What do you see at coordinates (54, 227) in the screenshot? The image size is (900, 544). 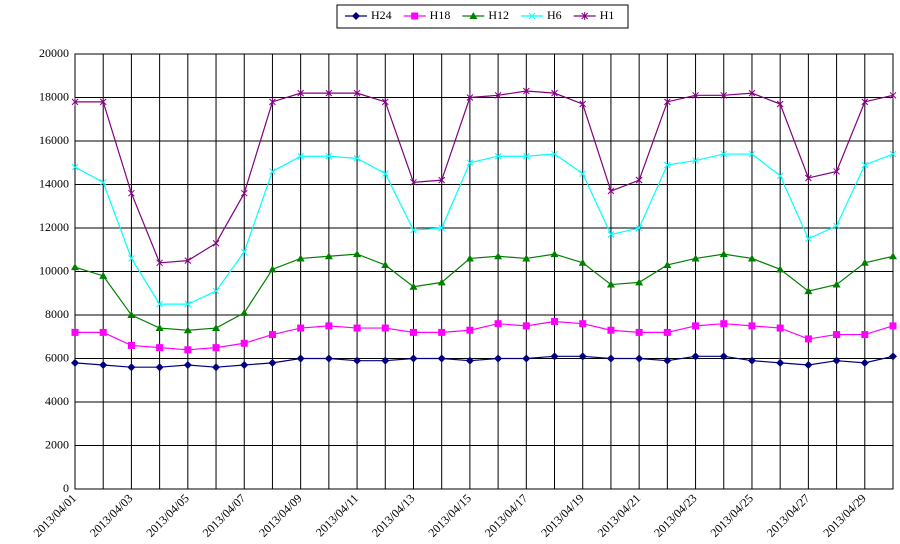 I see `y-tick-label: 12000` at bounding box center [54, 227].